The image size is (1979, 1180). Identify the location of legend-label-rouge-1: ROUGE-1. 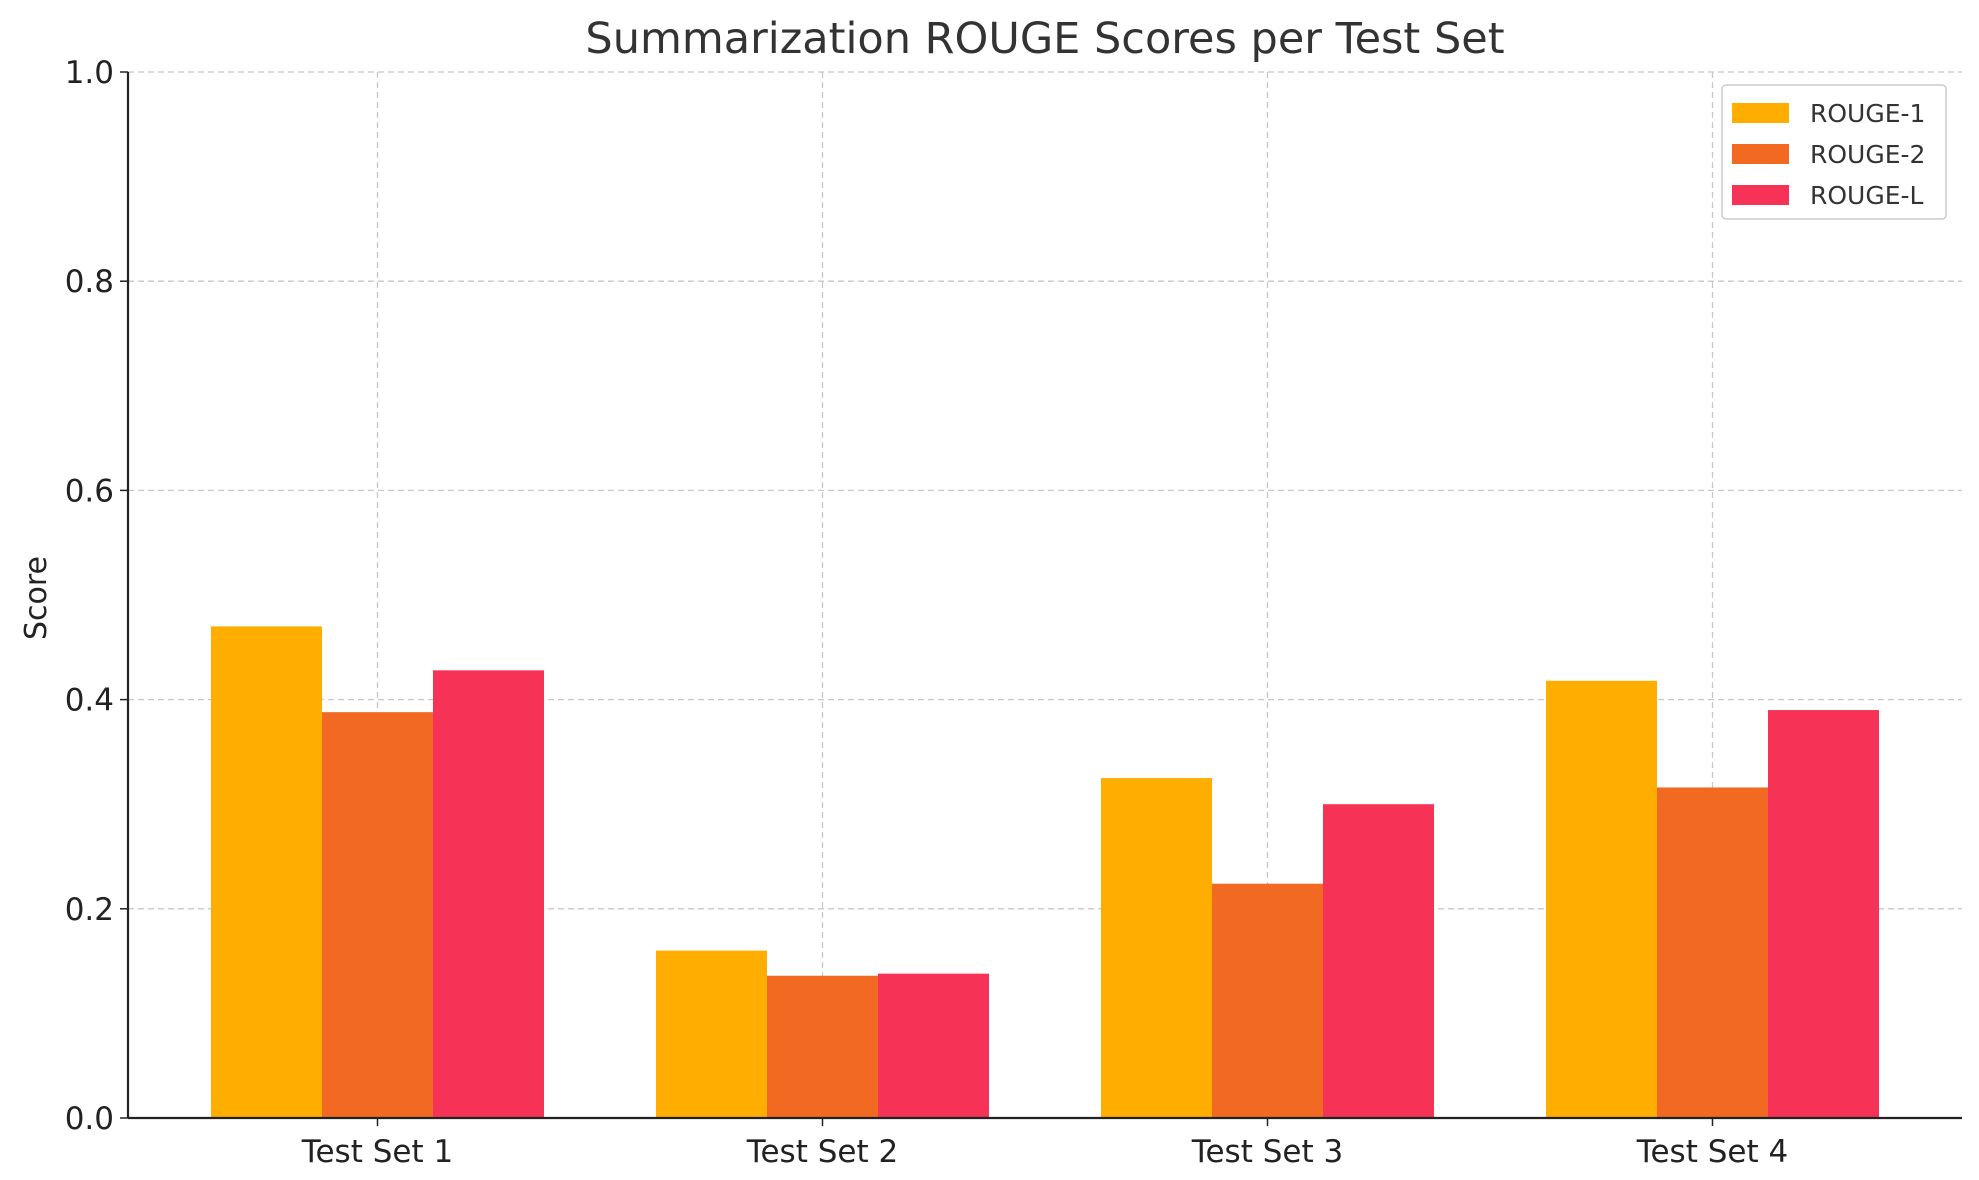
(1867, 113).